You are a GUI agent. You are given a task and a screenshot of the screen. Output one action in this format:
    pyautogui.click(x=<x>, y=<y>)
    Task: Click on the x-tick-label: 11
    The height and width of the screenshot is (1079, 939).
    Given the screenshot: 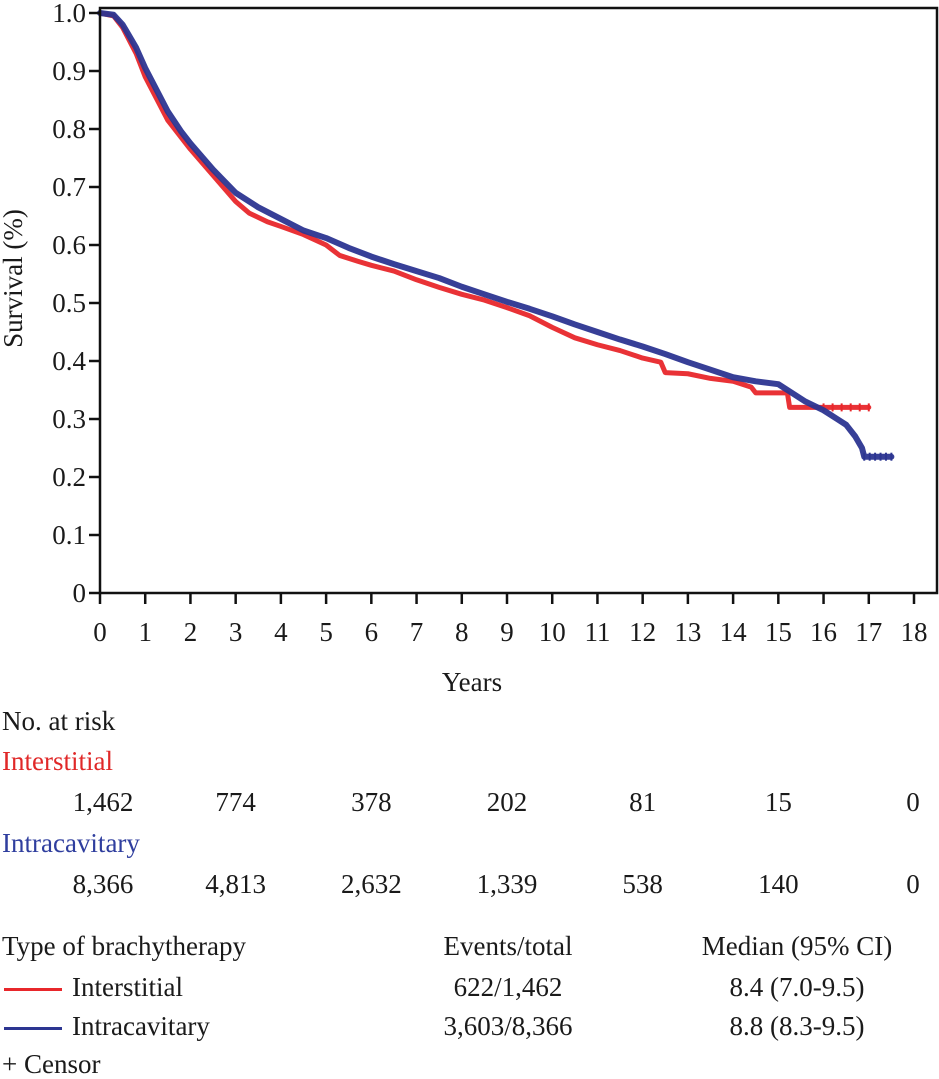 What is the action you would take?
    pyautogui.click(x=597, y=632)
    